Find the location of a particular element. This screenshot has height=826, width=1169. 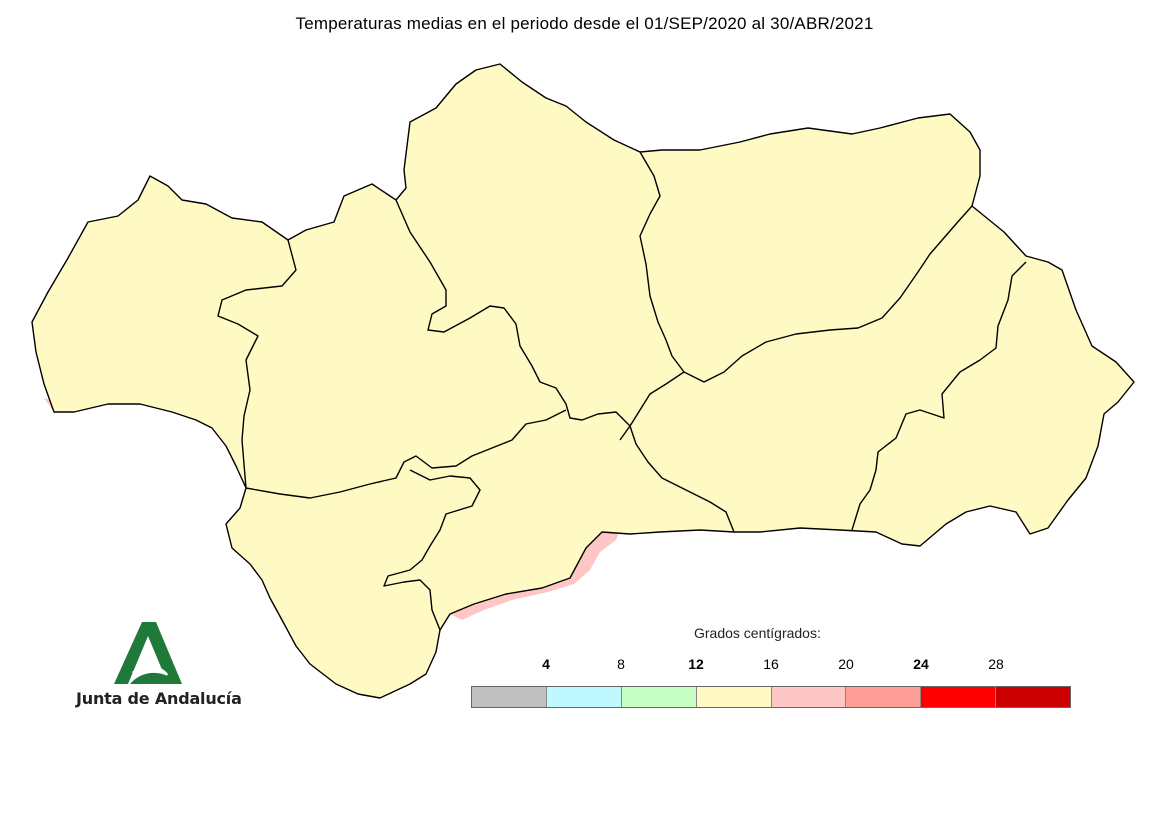

legend-tick-28: 28 is located at coordinates (996, 664).